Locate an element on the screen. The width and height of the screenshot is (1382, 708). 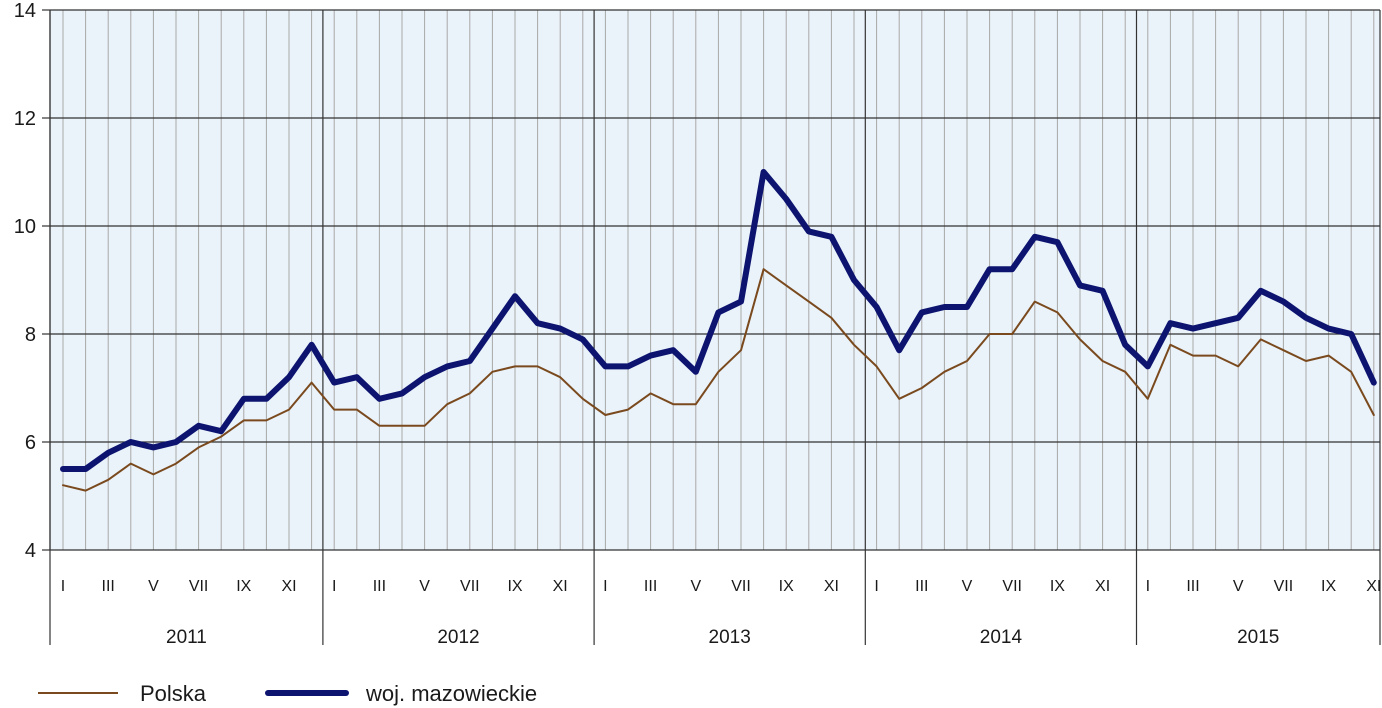
y-tick-label: 12 is located at coordinates (25, 119).